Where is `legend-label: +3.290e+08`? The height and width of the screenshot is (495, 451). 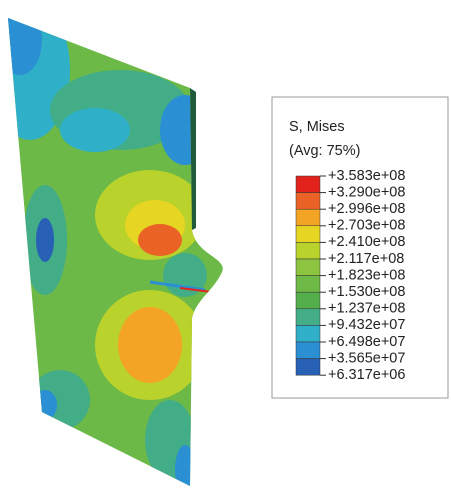
legend-label: +3.290e+08 is located at coordinates (366, 192).